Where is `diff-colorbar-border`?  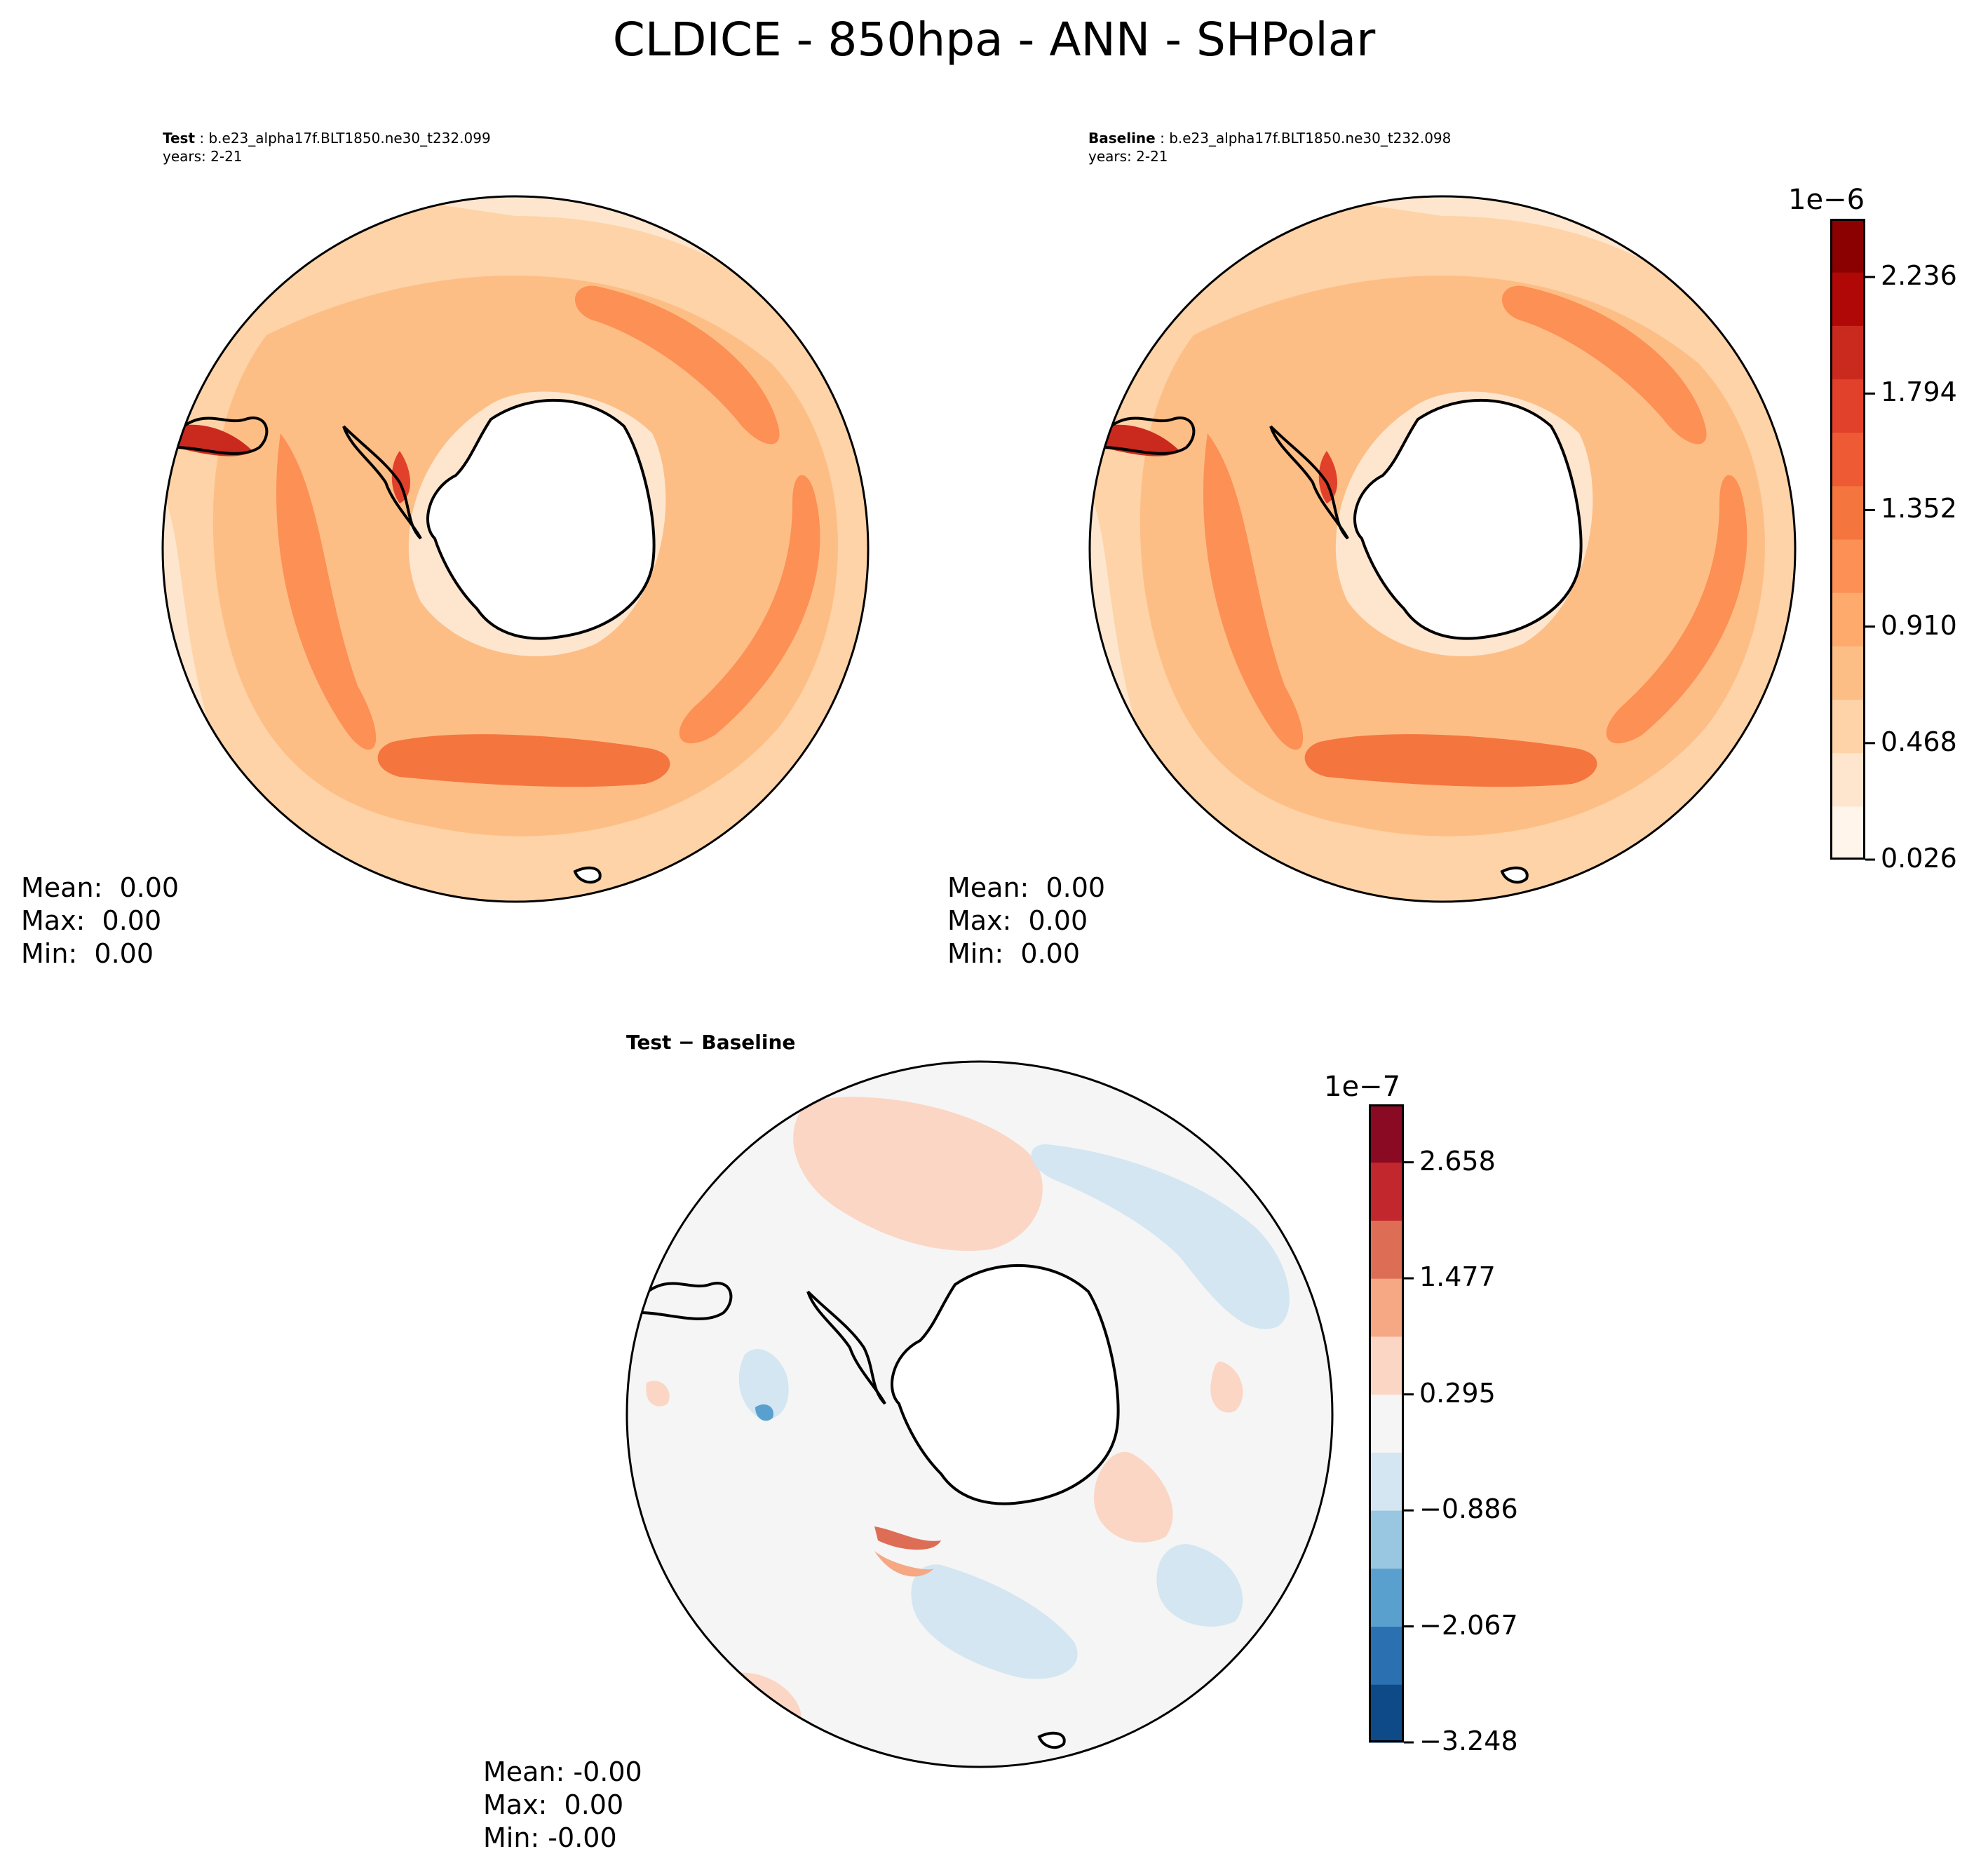 diff-colorbar-border is located at coordinates (1386, 1423).